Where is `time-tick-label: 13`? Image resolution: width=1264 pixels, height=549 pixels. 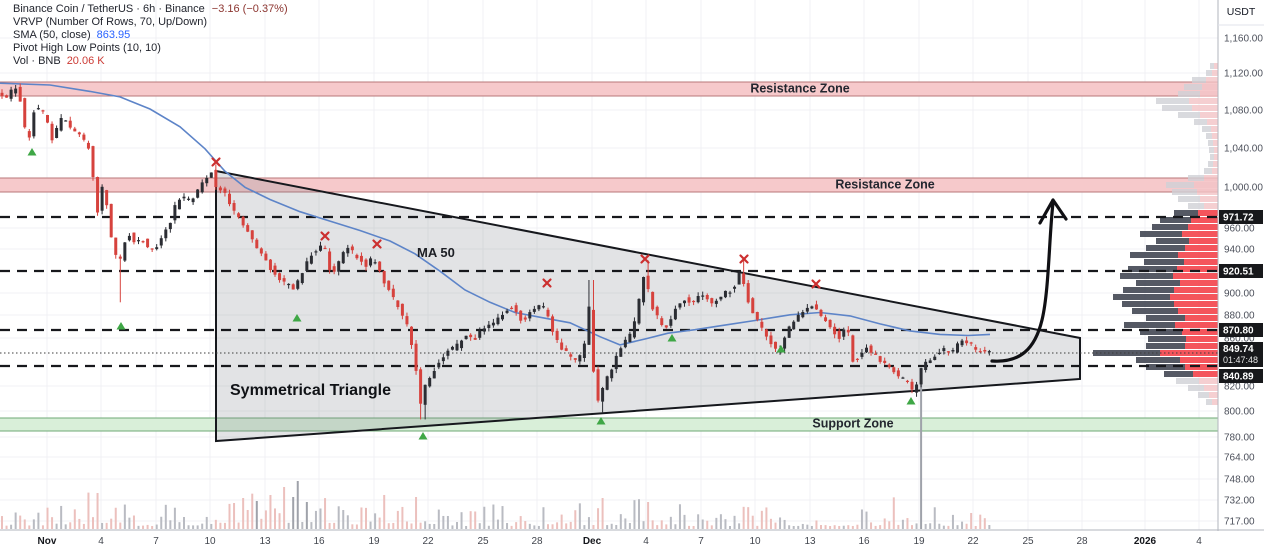 time-tick-label: 13 is located at coordinates (810, 541).